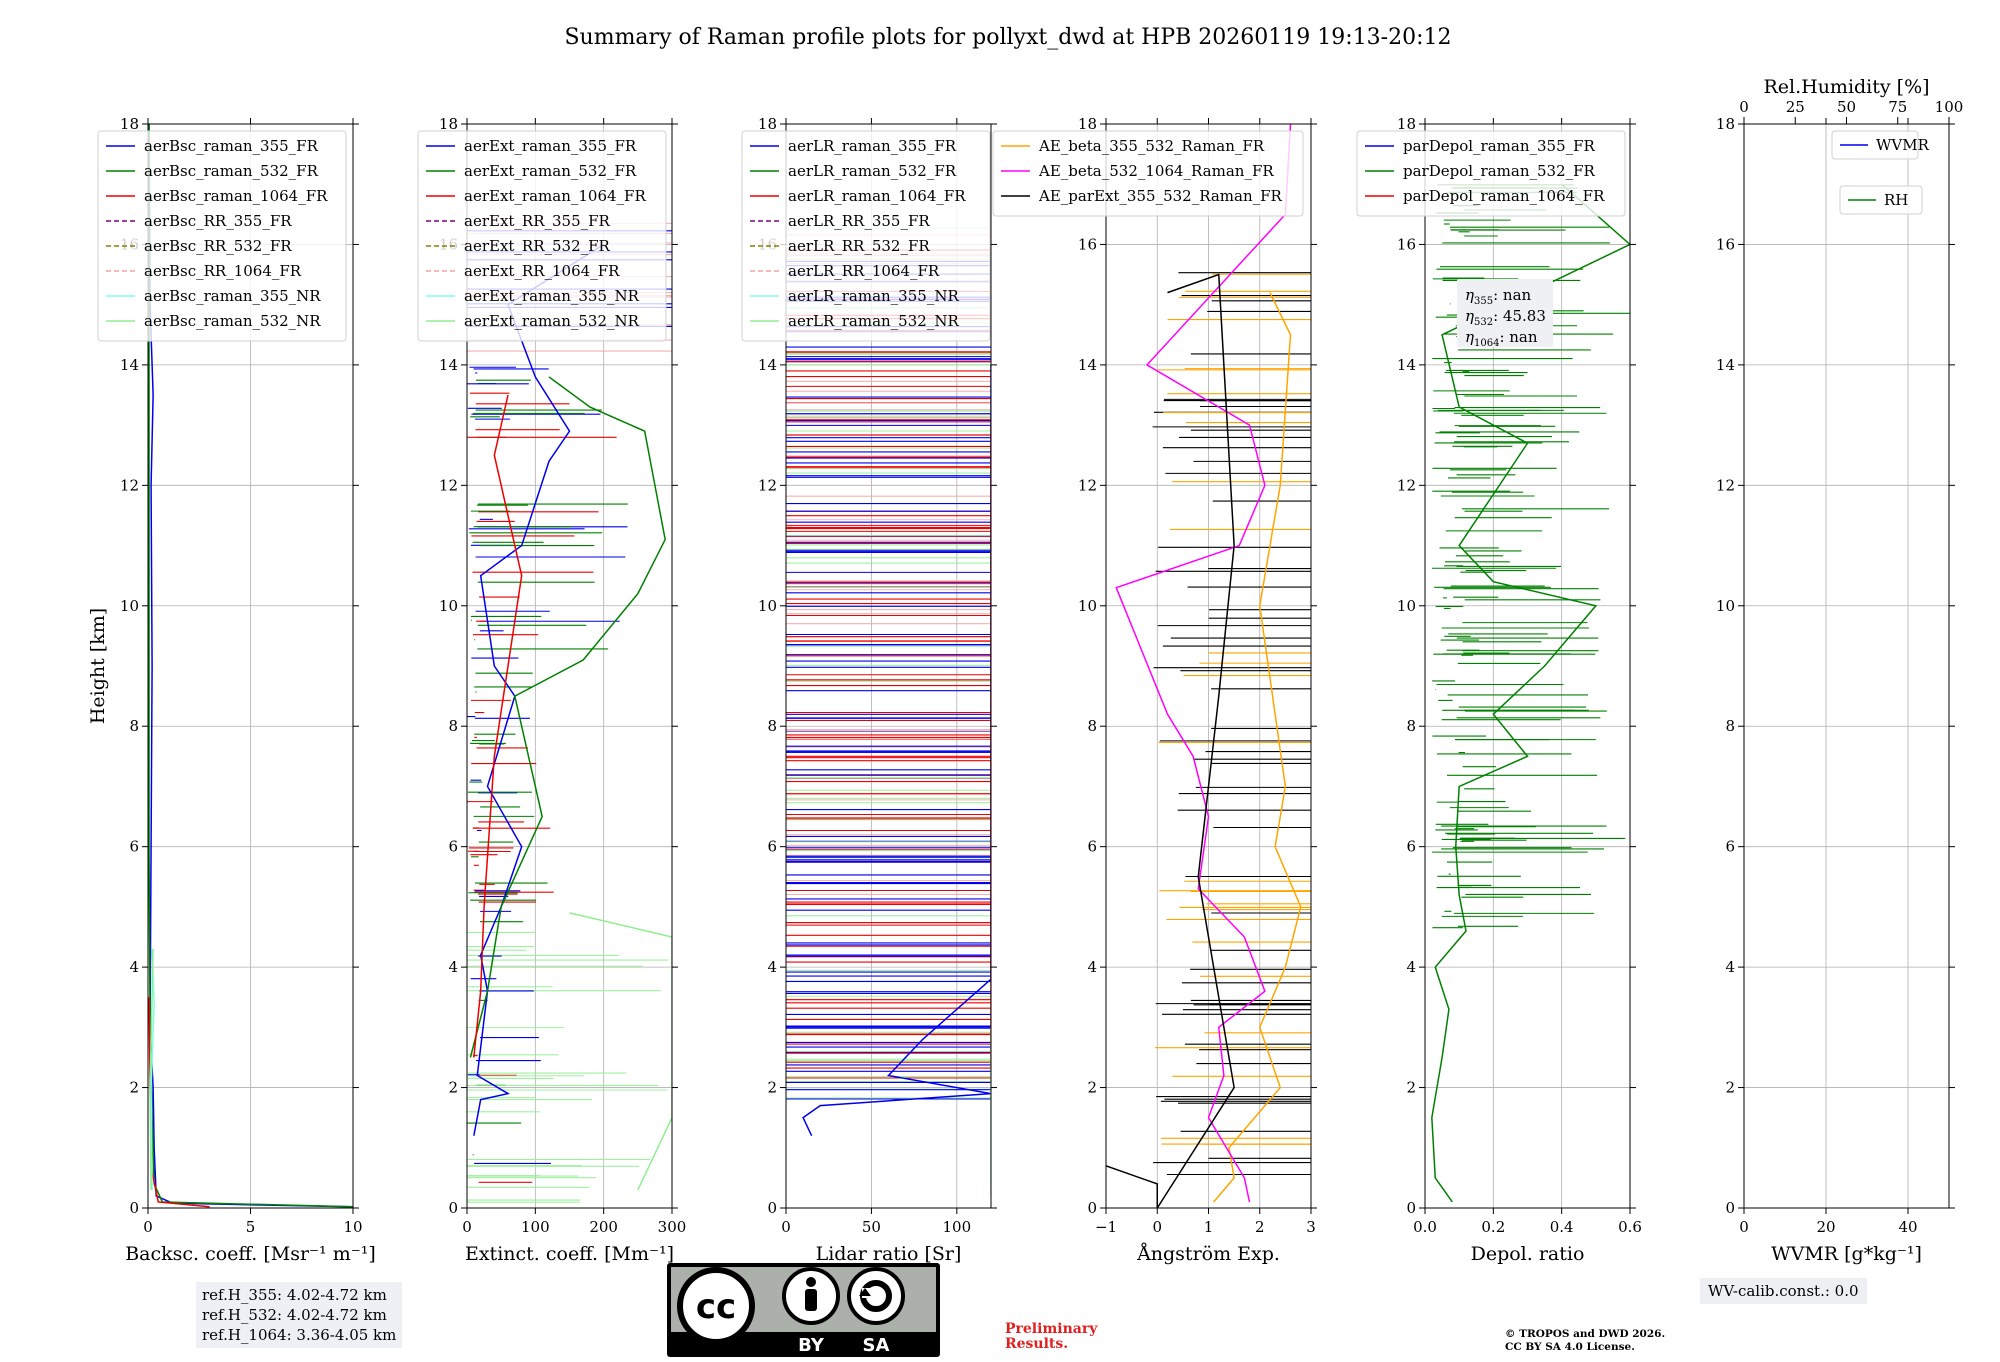 Image resolution: width=2000 pixels, height=1362 pixels. I want to click on refh-355: ref.H_355: 4.02-4.72 km, so click(294, 1295).